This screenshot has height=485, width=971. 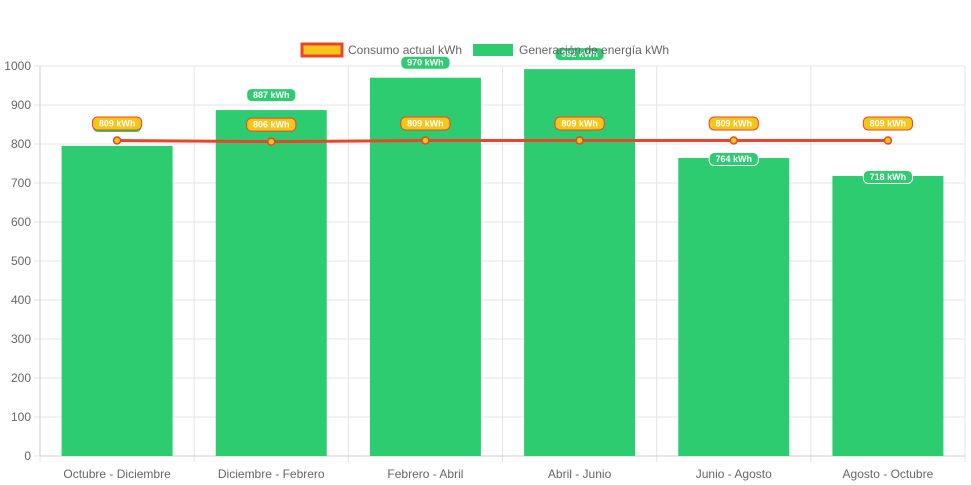 I want to click on x-tick-label: Agosto - Octubre, so click(x=888, y=474).